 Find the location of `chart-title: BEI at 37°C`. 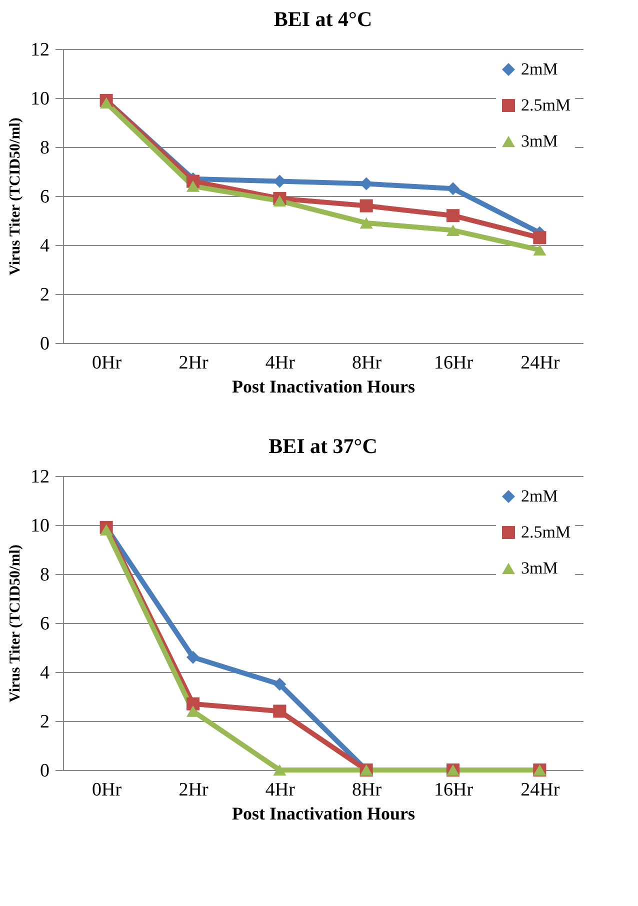

chart-title: BEI at 37°C is located at coordinates (323, 446).